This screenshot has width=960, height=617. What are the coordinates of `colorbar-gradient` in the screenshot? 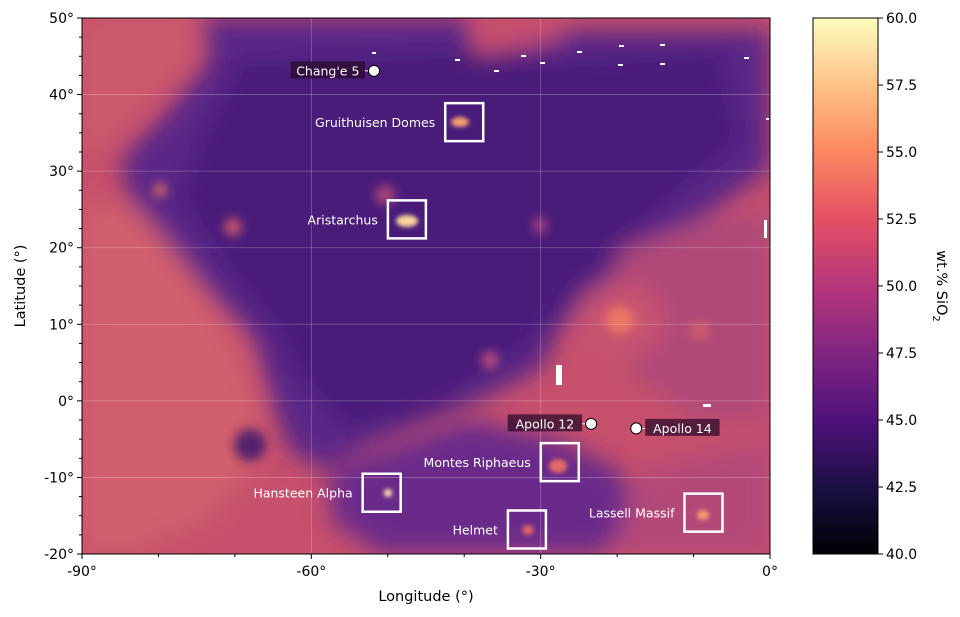 It's located at (845, 286).